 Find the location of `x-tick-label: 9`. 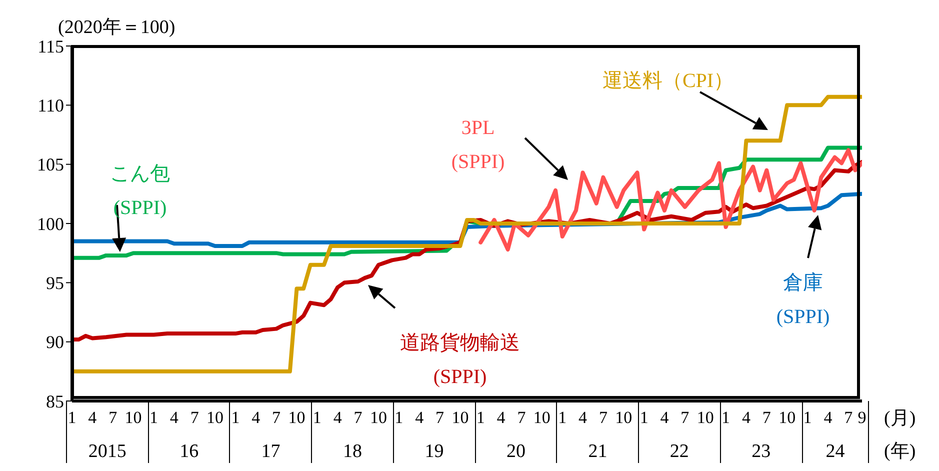

x-tick-label: 9 is located at coordinates (862, 418).